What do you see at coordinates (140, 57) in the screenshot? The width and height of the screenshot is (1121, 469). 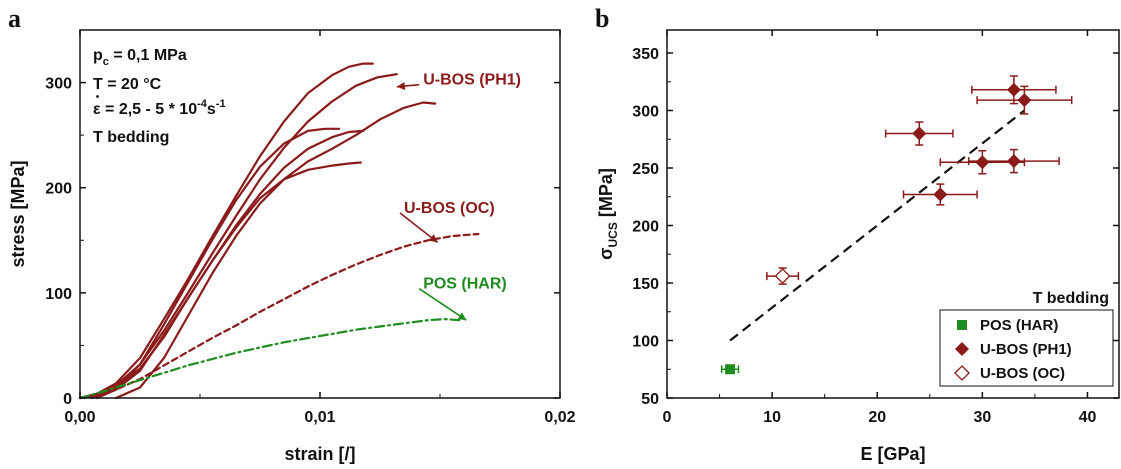 I see `condition-confining-pressure: pc = 0,1 MPa` at bounding box center [140, 57].